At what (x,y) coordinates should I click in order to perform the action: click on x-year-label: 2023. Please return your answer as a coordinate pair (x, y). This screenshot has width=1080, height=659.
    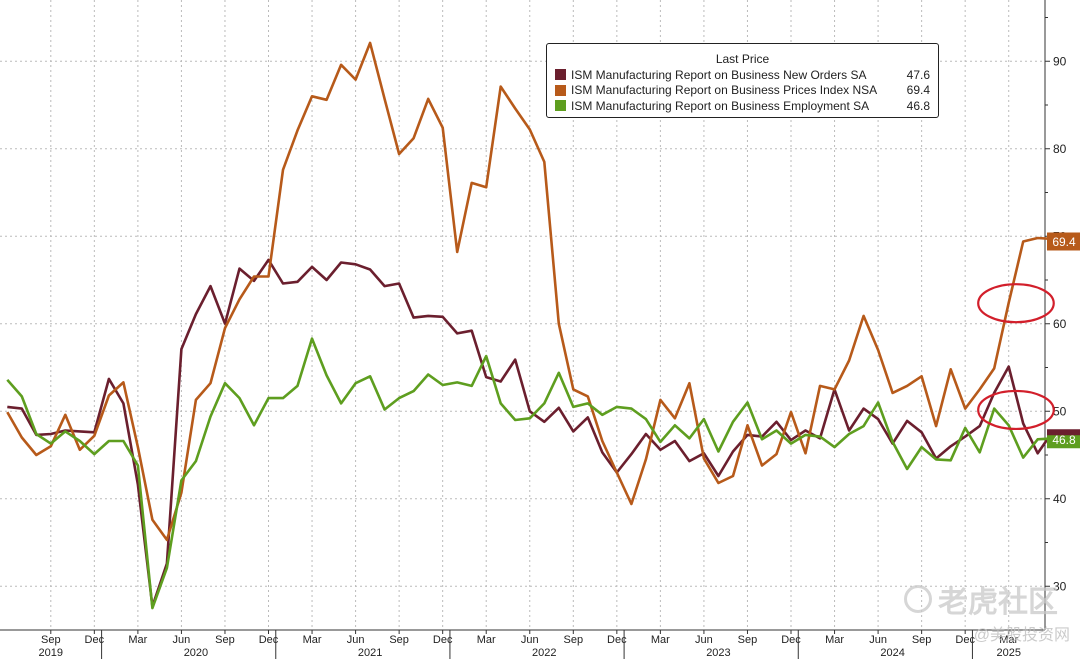
    Looking at the image, I should click on (718, 653).